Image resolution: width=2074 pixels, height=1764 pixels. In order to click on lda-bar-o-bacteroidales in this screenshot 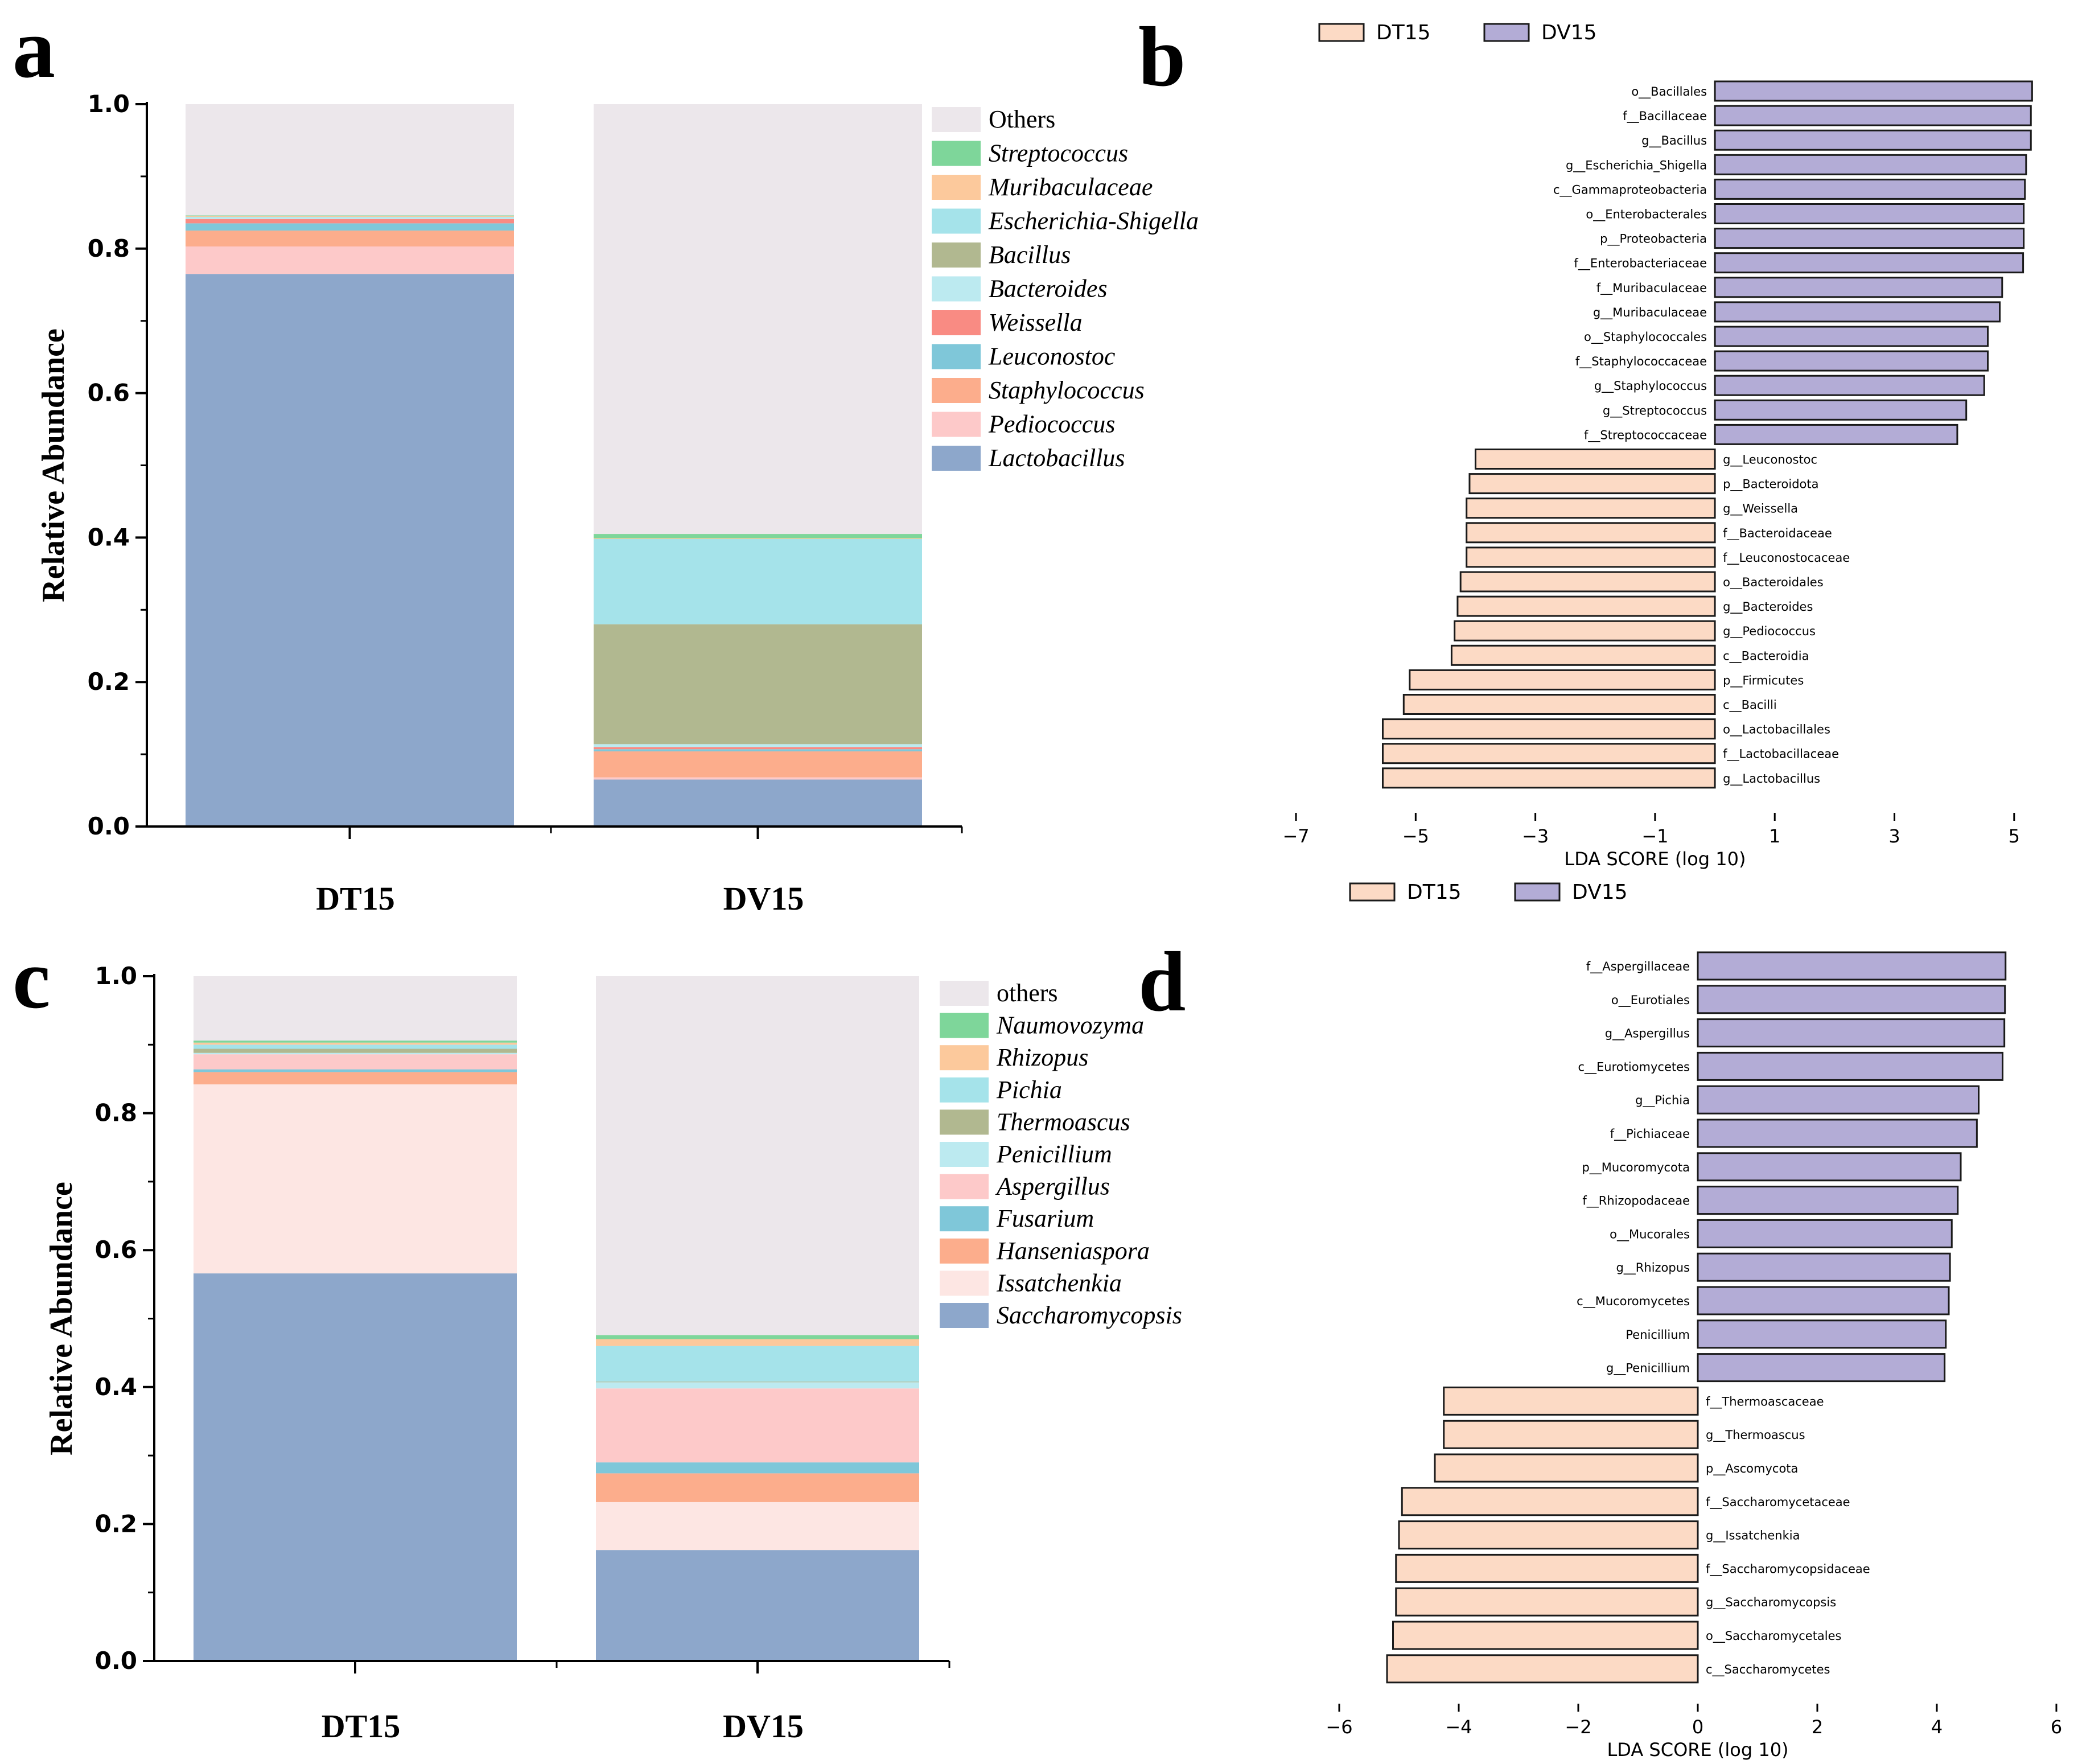, I will do `click(1587, 582)`.